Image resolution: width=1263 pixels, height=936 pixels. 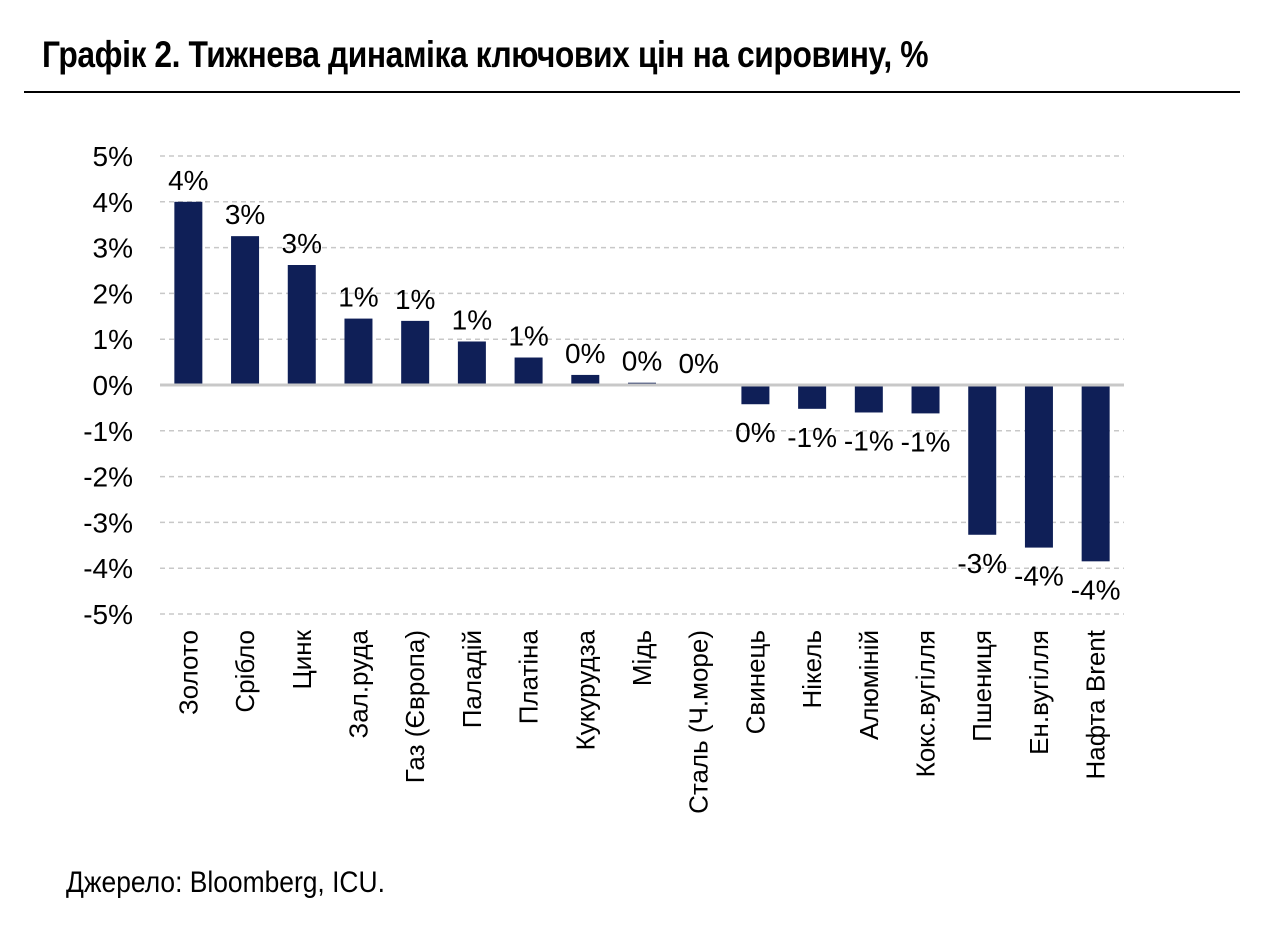 I want to click on x-tick-label: Нікель, so click(x=812, y=669).